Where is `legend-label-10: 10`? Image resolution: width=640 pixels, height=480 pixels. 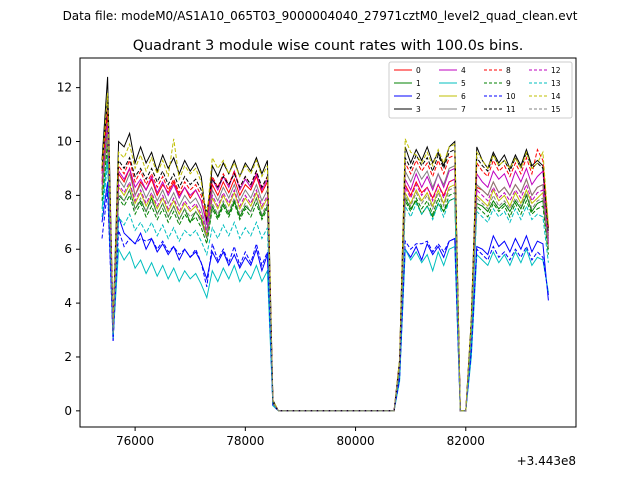
legend-label-10: 10 is located at coordinates (511, 96).